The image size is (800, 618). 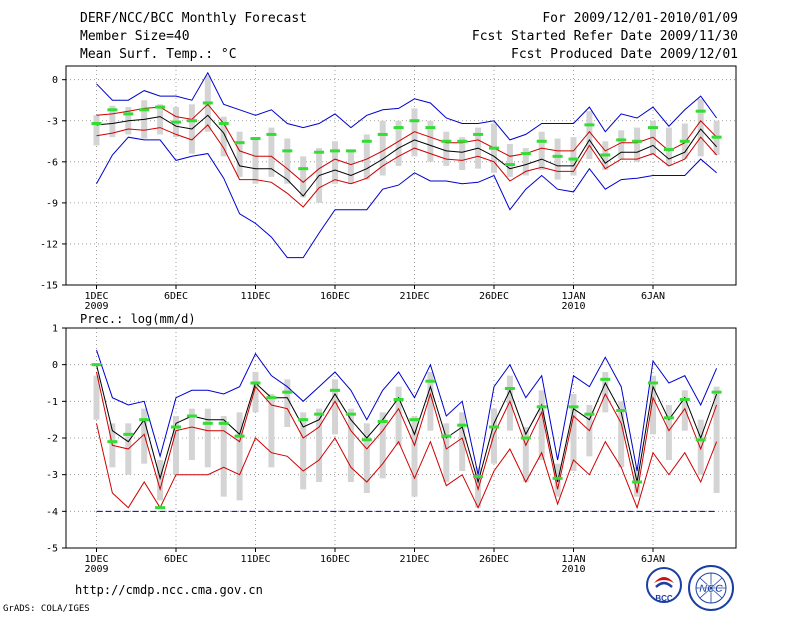 What do you see at coordinates (664, 598) in the screenshot?
I see `bcc-logo-text: BCC` at bounding box center [664, 598].